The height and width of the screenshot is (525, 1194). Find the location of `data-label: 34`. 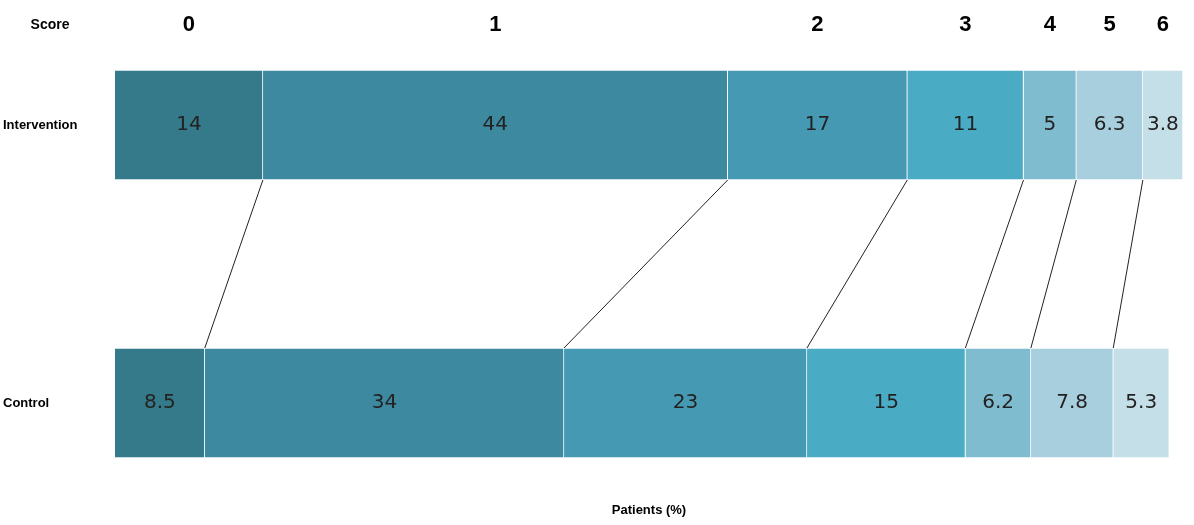

data-label: 34 is located at coordinates (384, 401).